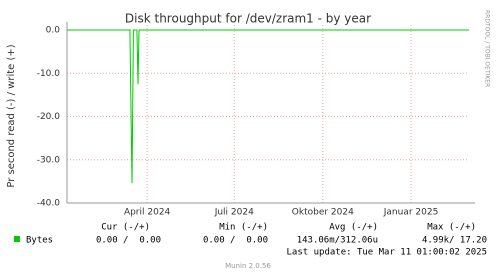 Image resolution: width=497 pixels, height=275 pixels. I want to click on last-update: Last update: Tue Mar 11 01:00:02 2025, so click(387, 253).